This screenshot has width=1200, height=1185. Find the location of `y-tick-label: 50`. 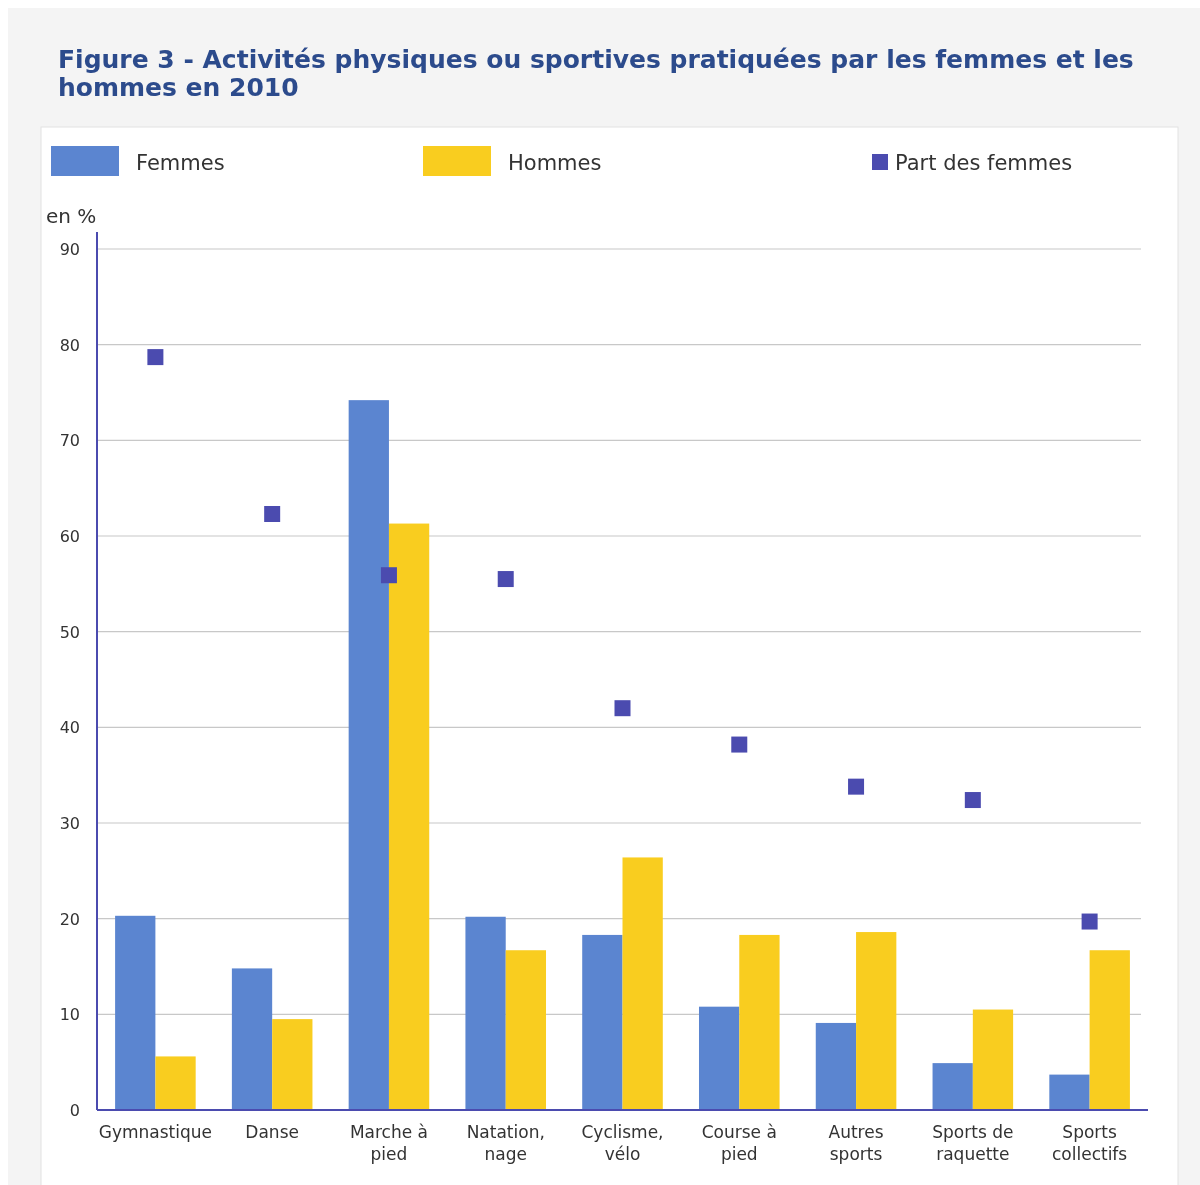

y-tick-label: 50 is located at coordinates (69, 632).